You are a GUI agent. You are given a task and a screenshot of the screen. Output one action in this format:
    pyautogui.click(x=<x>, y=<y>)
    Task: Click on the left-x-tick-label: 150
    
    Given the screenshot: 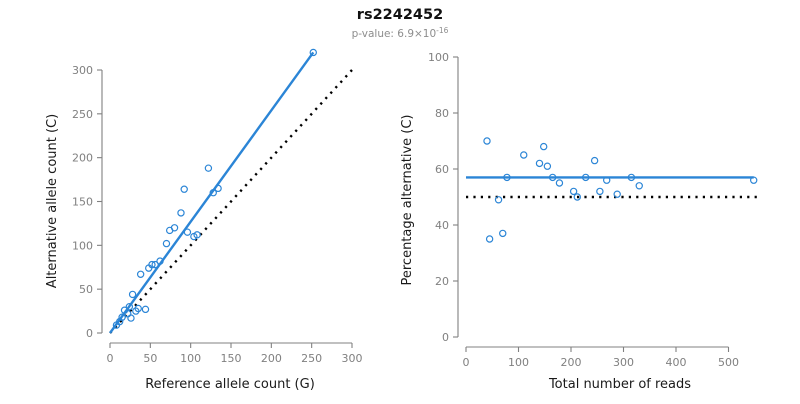 What is the action you would take?
    pyautogui.click(x=231, y=358)
    